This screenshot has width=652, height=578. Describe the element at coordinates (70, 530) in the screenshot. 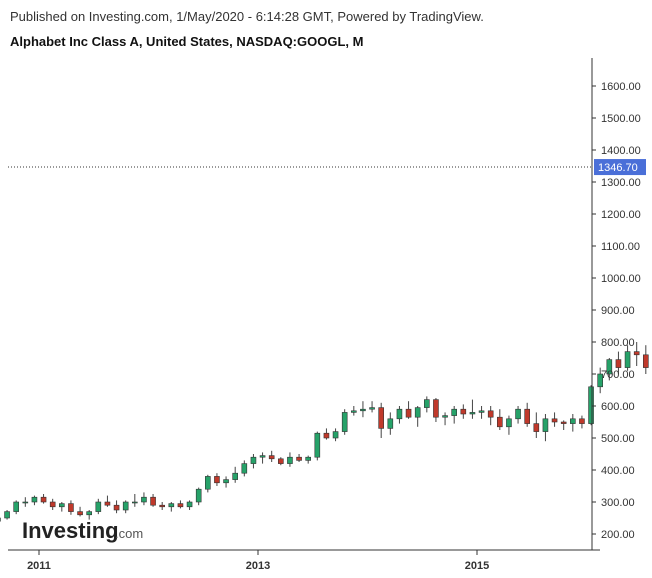

I see `logo-wordmark: Investing` at that location.